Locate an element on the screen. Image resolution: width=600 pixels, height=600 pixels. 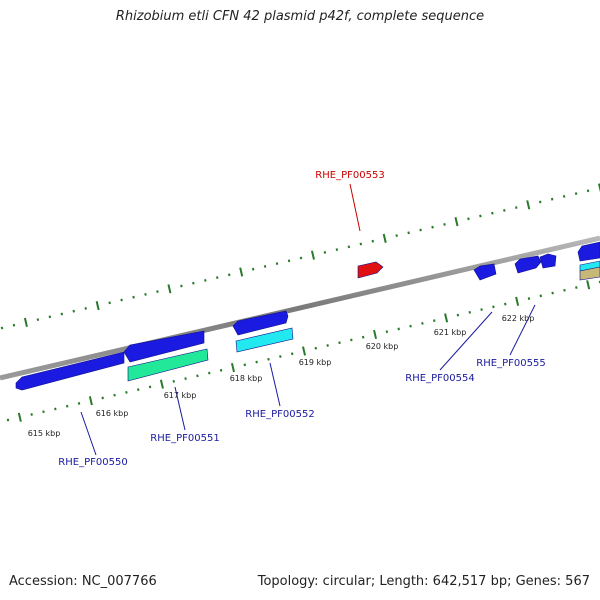
accession-text: Accession: NC_007766 is located at coordinates (83, 581).